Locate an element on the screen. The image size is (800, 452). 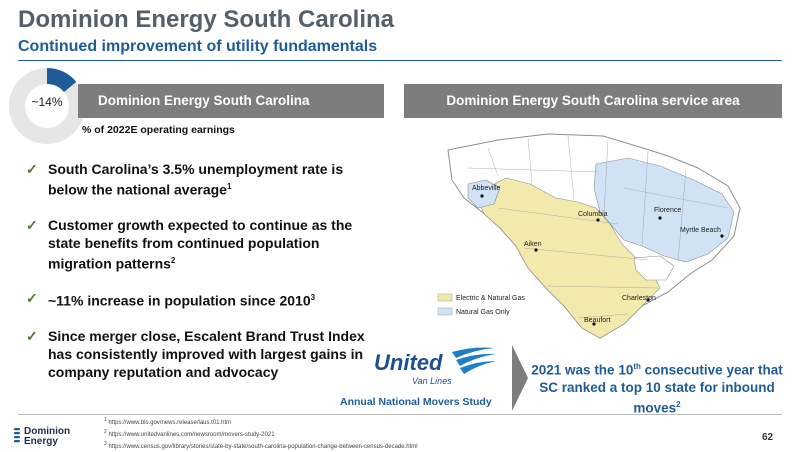
donut-segment is located at coordinates (47, 106).